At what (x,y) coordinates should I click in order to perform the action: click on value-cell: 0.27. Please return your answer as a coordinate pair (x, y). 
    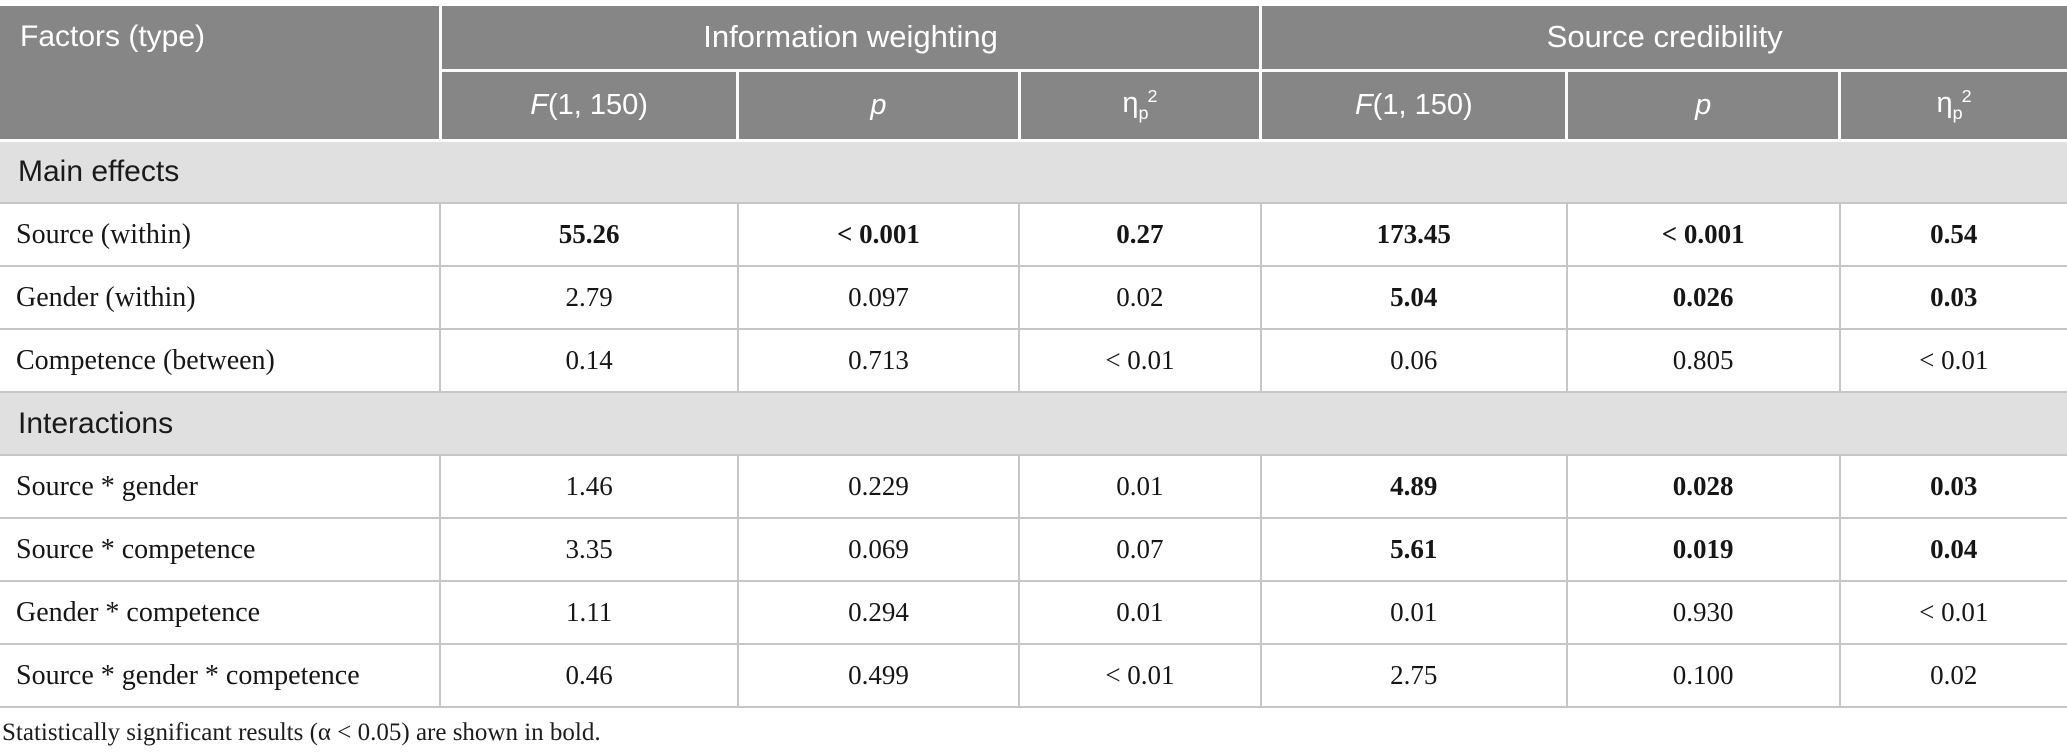
    Looking at the image, I should click on (1140, 235).